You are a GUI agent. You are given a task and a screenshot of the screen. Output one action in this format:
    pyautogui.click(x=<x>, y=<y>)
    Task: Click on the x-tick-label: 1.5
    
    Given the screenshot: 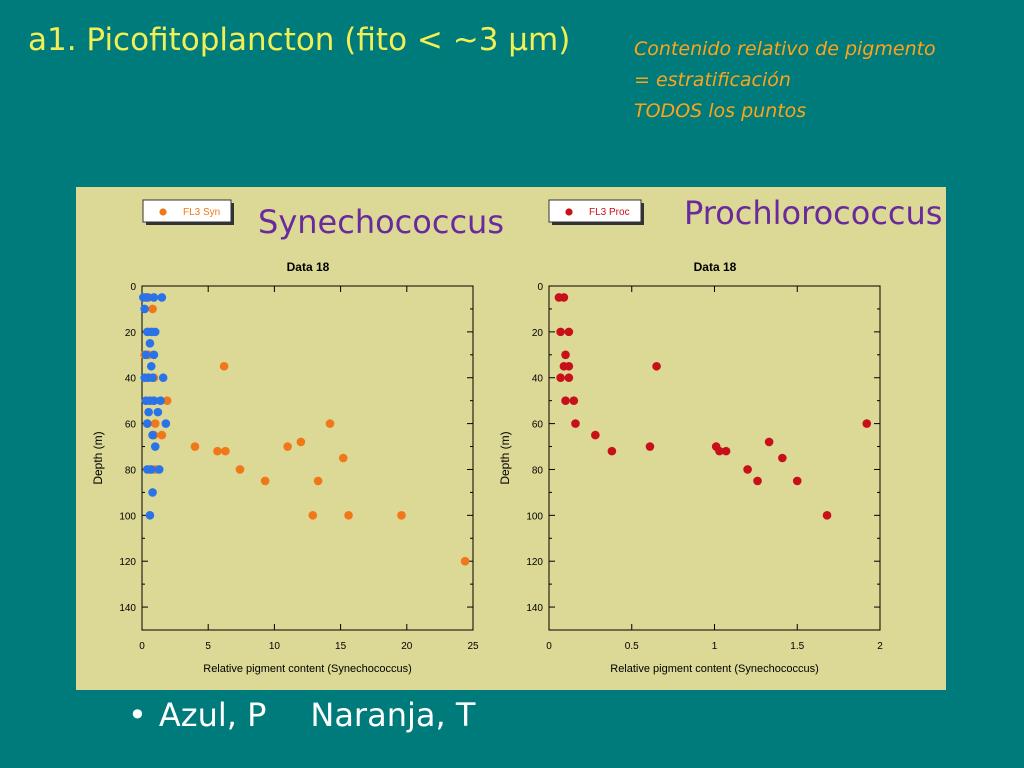 What is the action you would take?
    pyautogui.click(x=797, y=646)
    